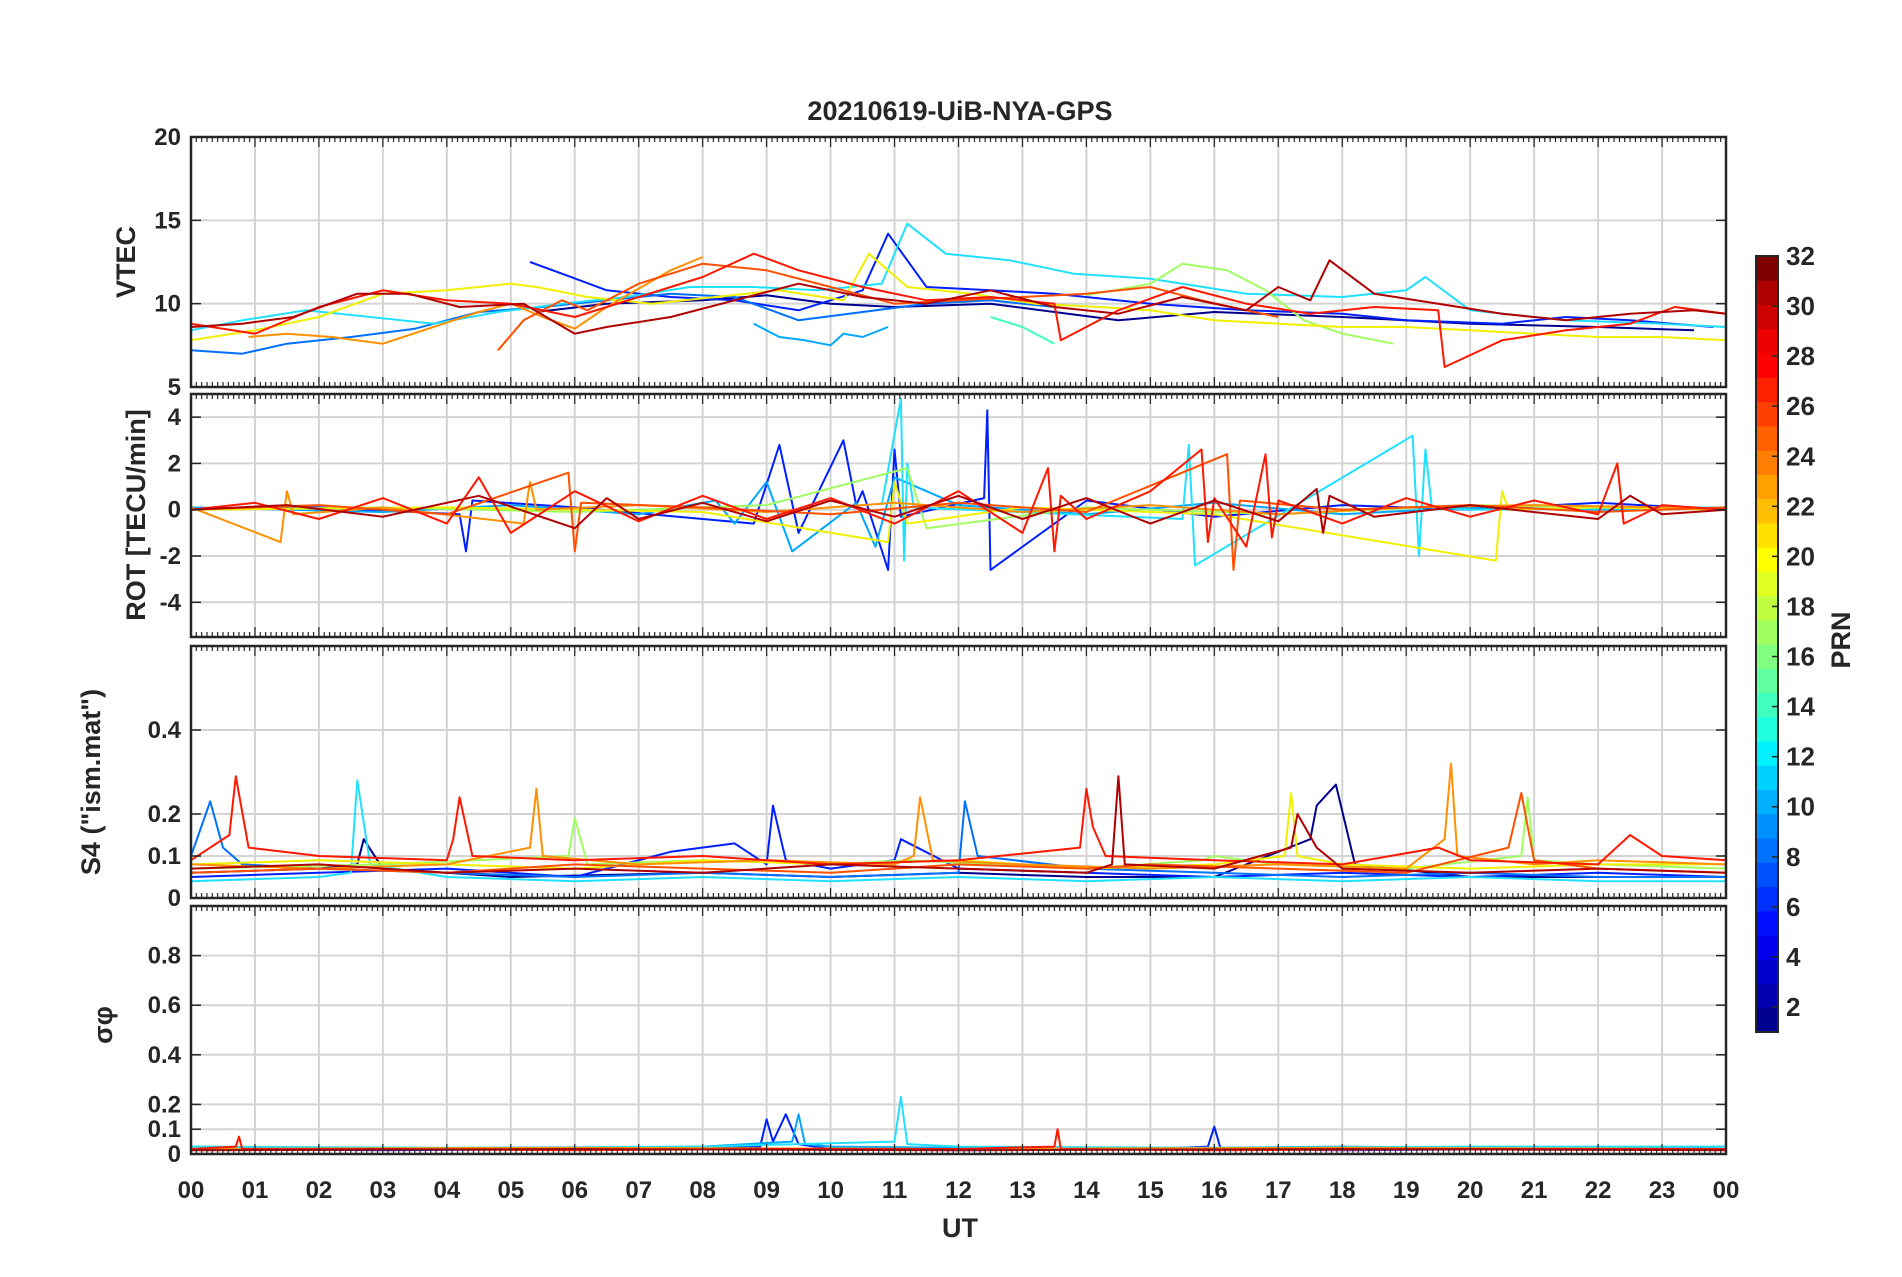 This screenshot has height=1277, width=1902. What do you see at coordinates (167, 304) in the screenshot?
I see `y-tick-label: 10` at bounding box center [167, 304].